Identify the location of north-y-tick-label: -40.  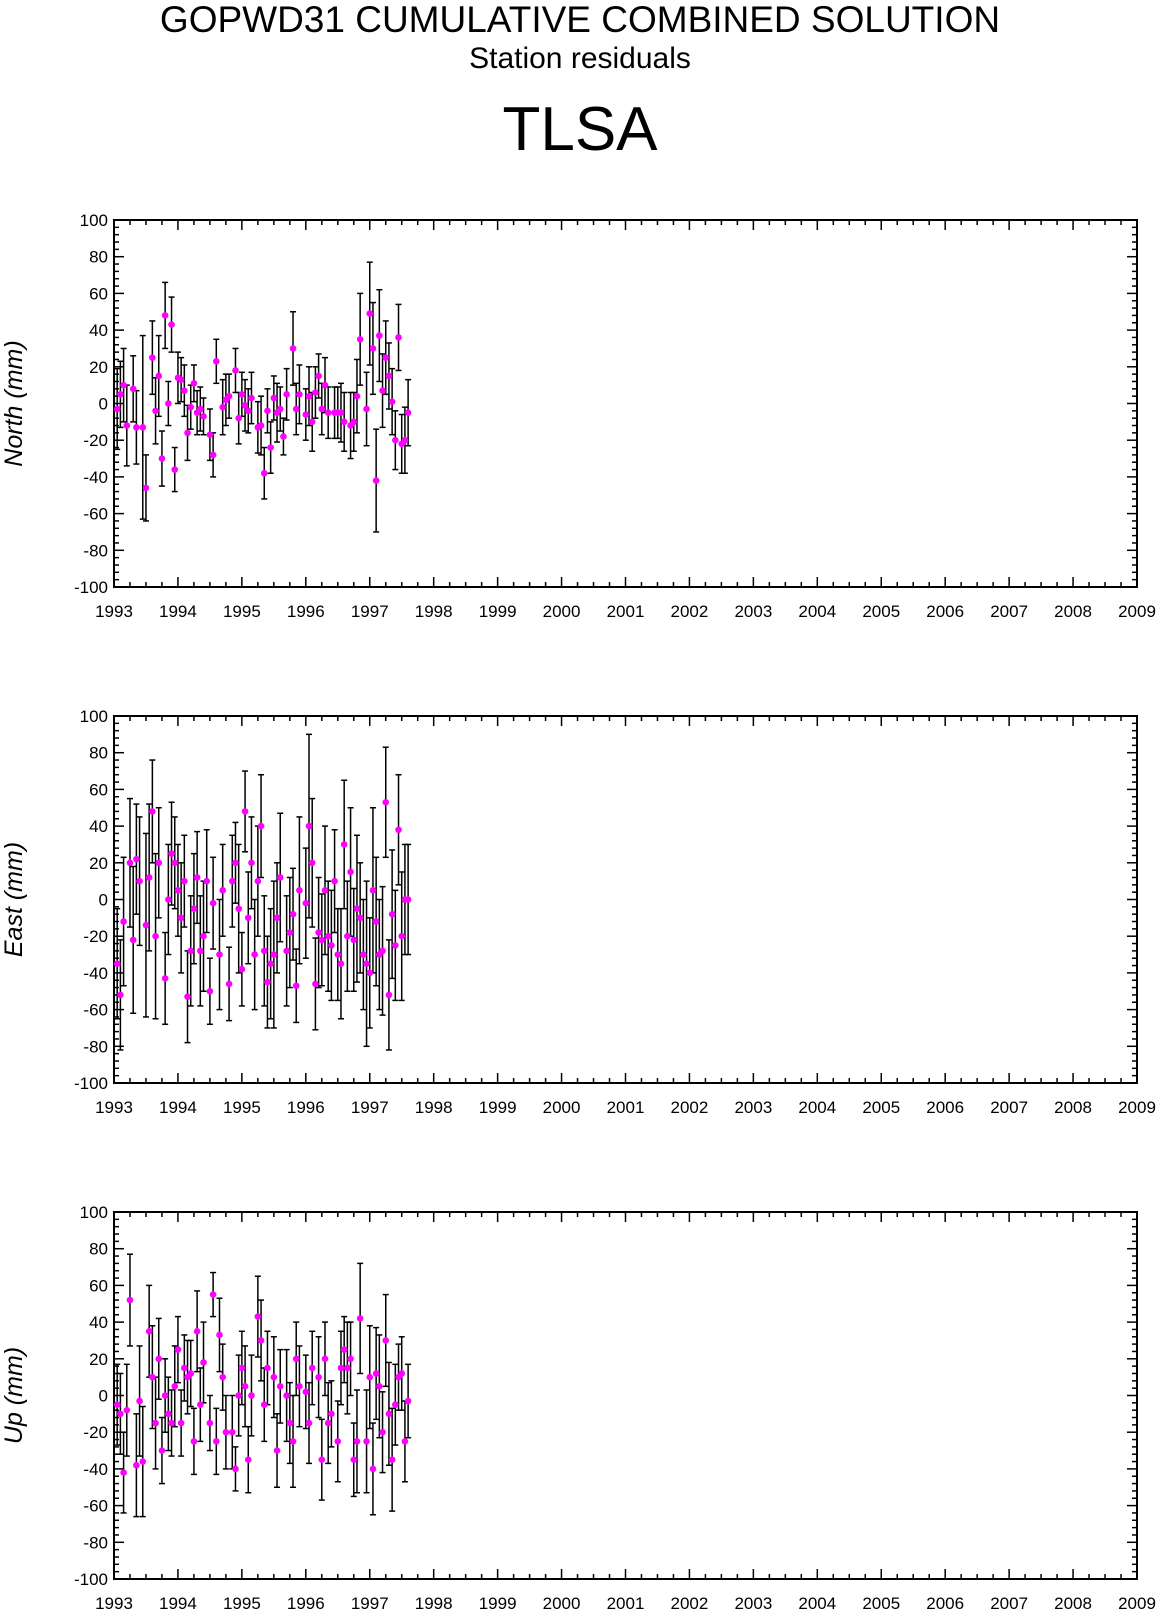
(95, 477).